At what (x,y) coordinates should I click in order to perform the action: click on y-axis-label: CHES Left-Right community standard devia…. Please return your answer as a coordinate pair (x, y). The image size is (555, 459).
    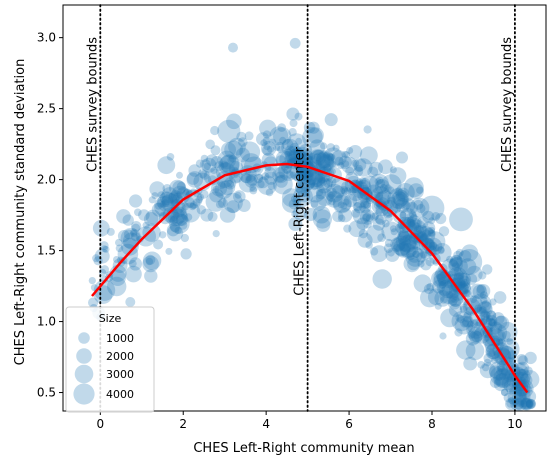
    Looking at the image, I should click on (20, 212).